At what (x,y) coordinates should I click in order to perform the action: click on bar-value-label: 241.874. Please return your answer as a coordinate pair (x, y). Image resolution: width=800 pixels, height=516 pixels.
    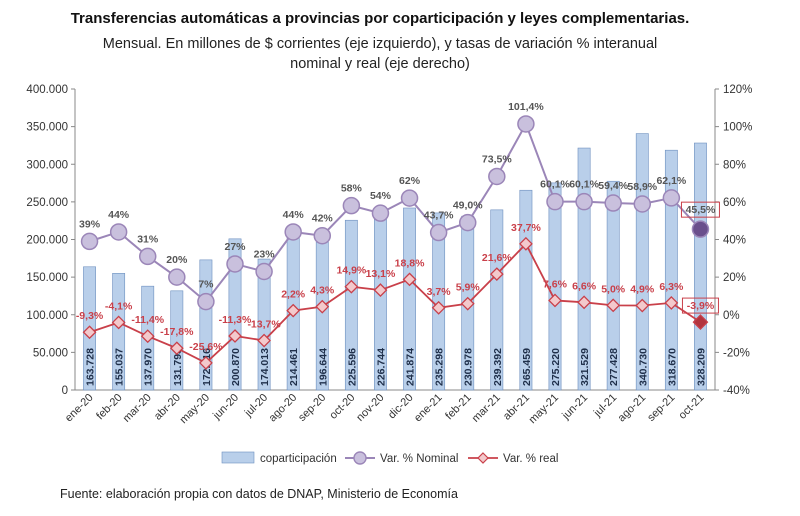
    Looking at the image, I should click on (411, 367).